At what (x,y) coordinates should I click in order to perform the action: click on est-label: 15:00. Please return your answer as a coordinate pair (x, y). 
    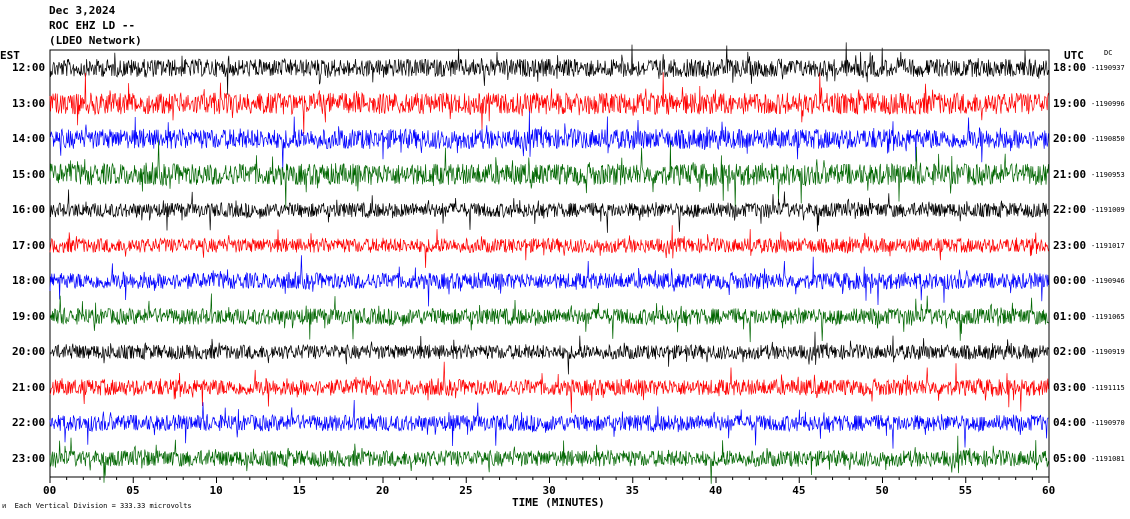
    Looking at the image, I should click on (29, 174).